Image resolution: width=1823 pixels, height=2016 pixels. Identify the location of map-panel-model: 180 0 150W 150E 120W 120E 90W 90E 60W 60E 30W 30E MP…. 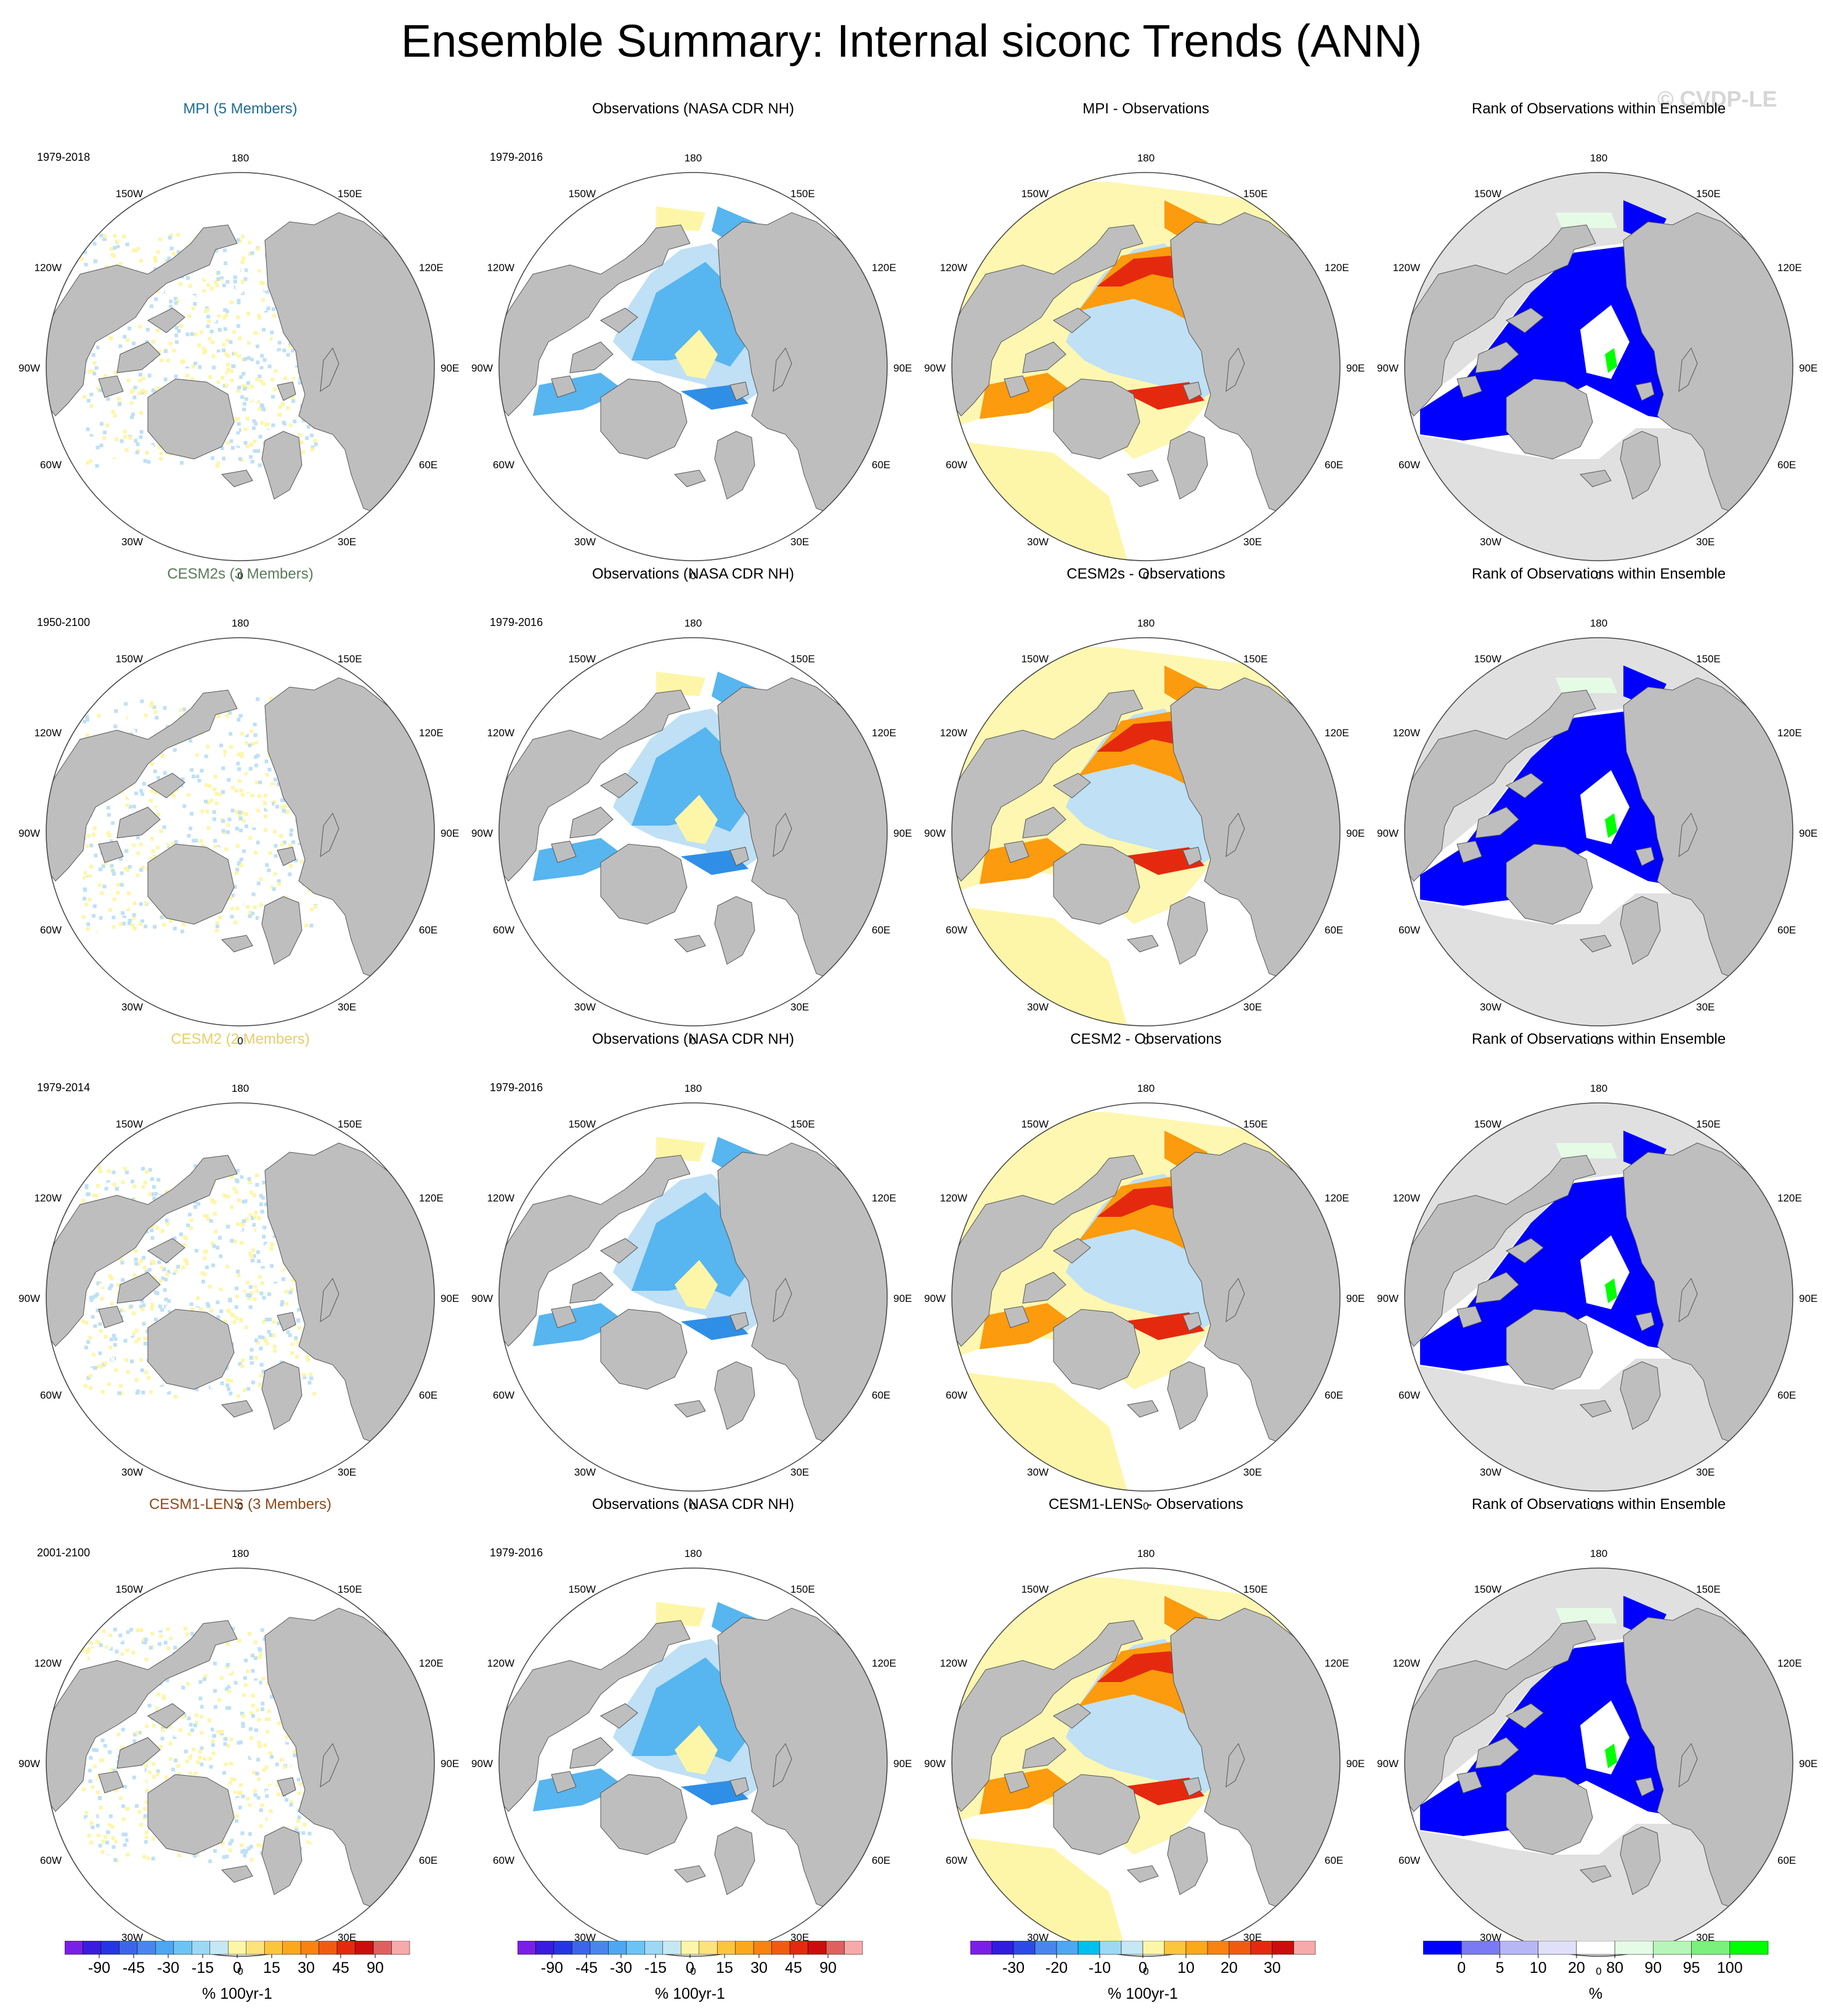
(240, 339).